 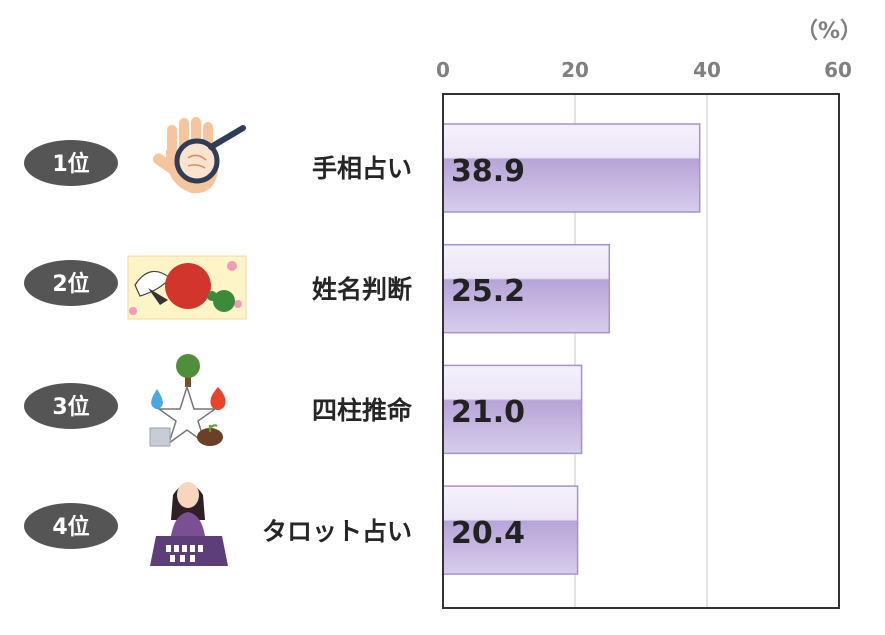 What do you see at coordinates (362, 168) in the screenshot?
I see `category-label: 手相占い` at bounding box center [362, 168].